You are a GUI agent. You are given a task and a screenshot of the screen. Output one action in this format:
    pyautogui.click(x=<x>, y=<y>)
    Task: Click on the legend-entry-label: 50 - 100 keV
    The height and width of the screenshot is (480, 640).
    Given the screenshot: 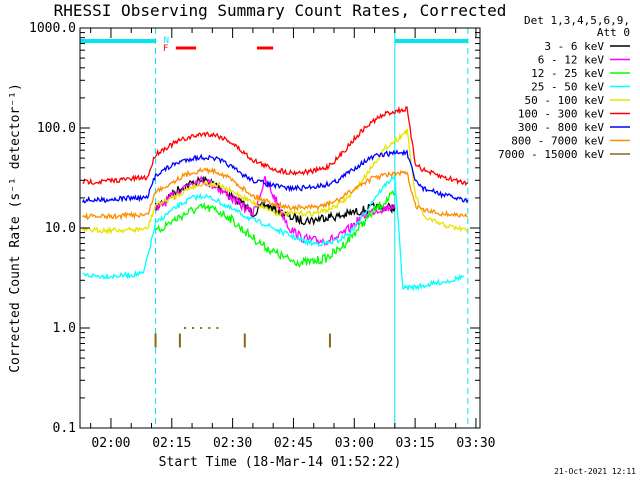 What is the action you would take?
    pyautogui.click(x=565, y=100)
    